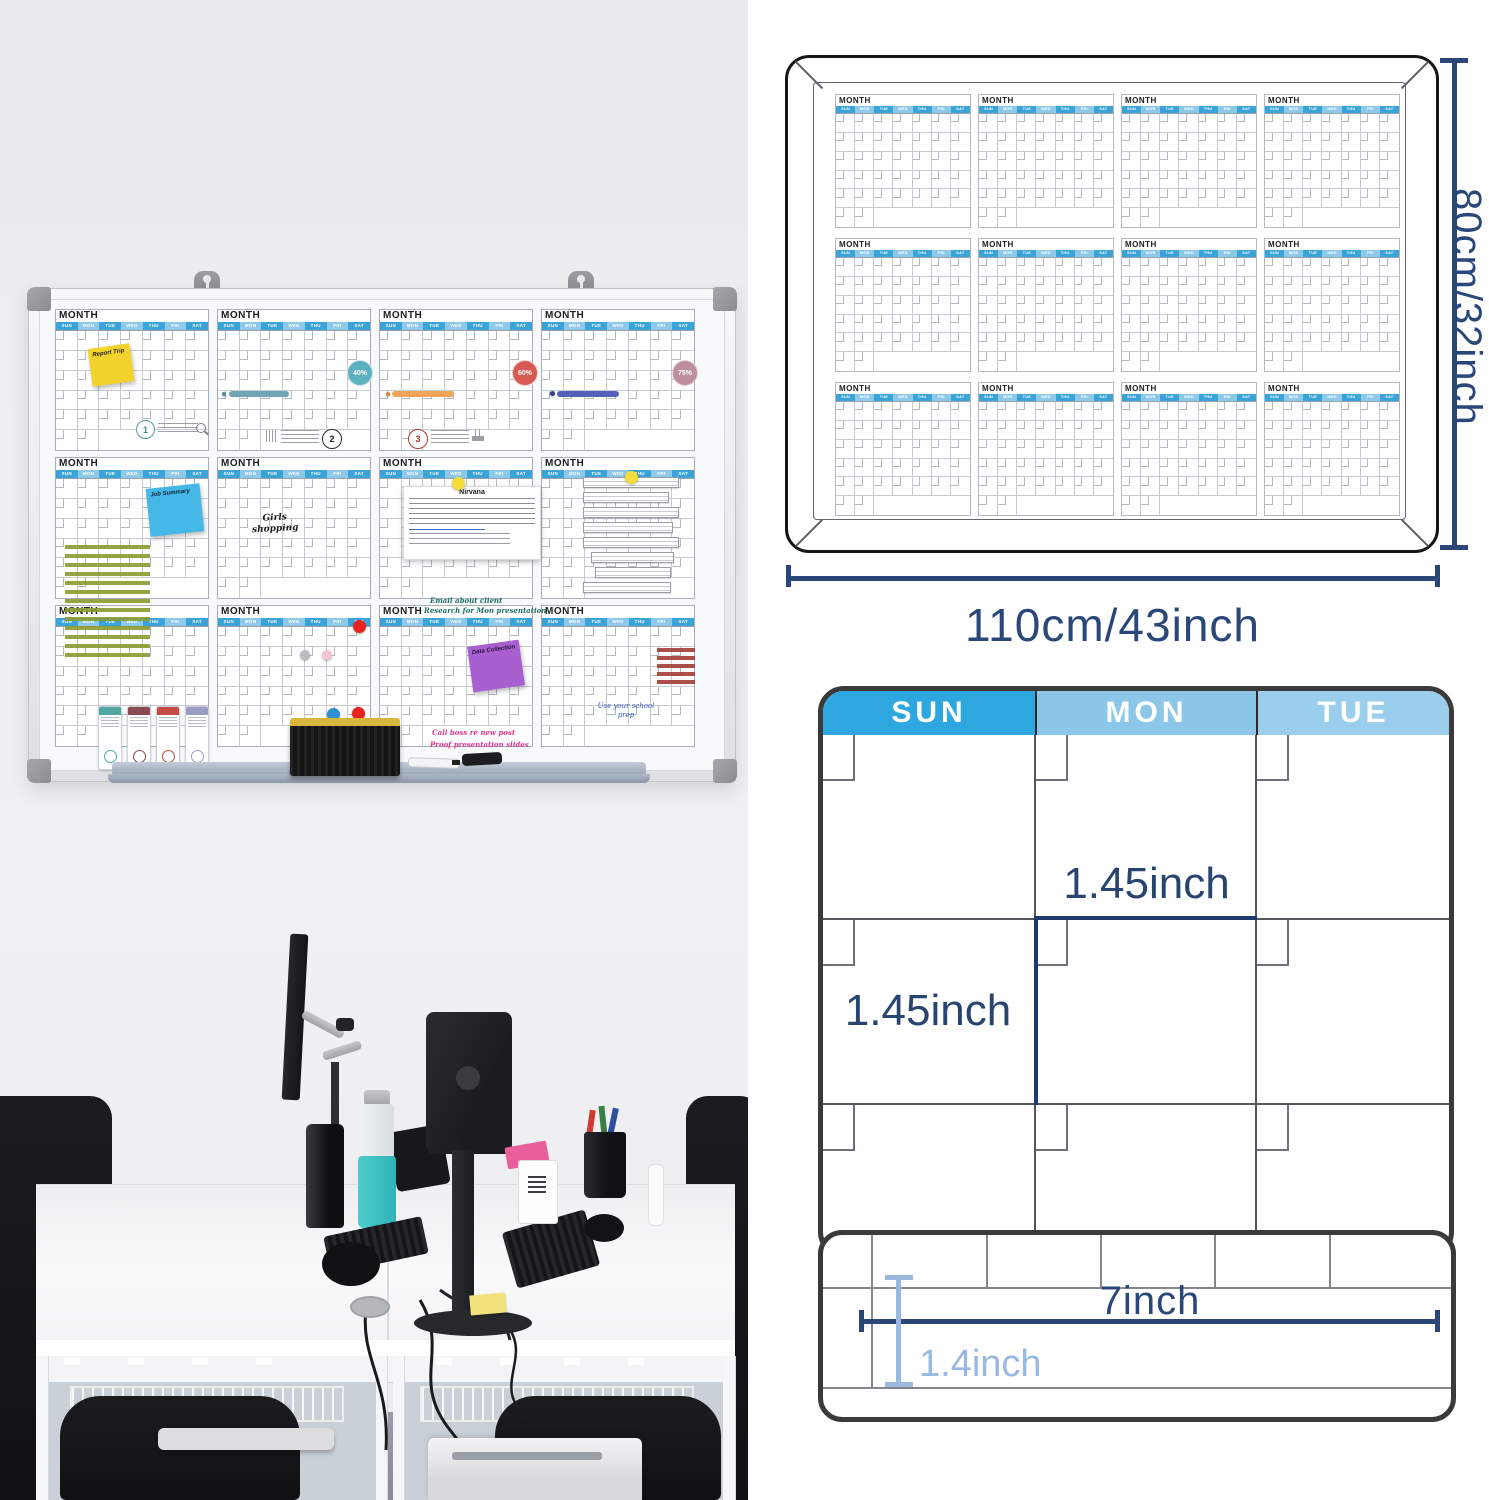 Image resolution: width=1489 pixels, height=1500 pixels. I want to click on handwriting-email: Email about client, so click(466, 600).